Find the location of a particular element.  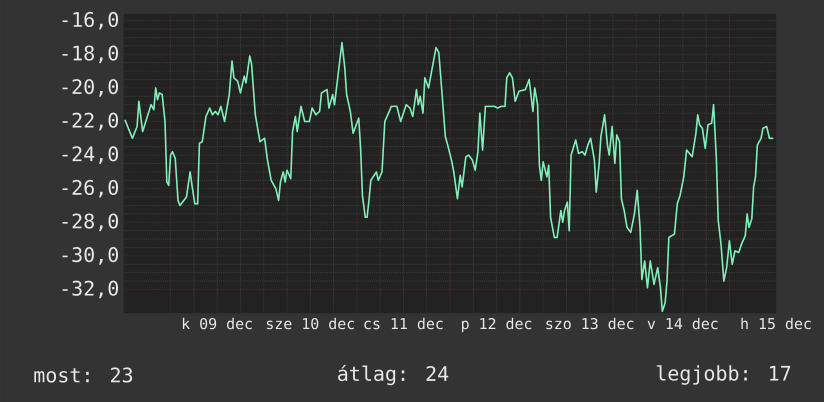

x-tick-label: sze 10 dec is located at coordinates (310, 324).